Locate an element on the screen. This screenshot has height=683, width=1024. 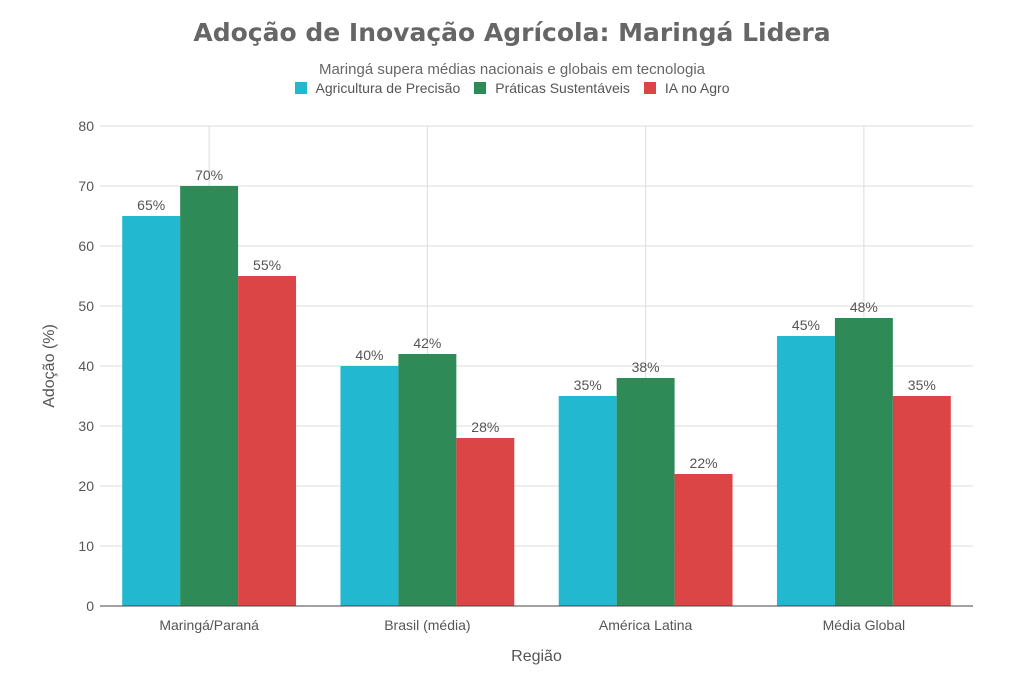
x-tick-label: Média Global is located at coordinates (864, 625).